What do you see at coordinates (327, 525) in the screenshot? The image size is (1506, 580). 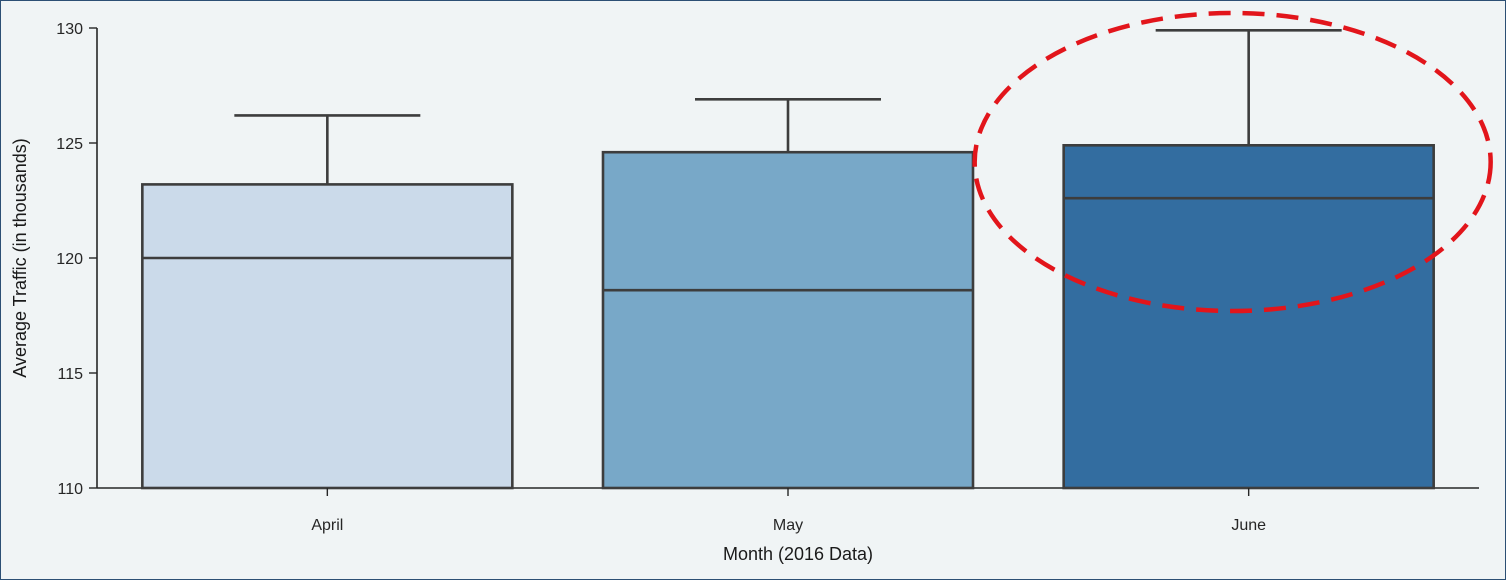 I see `x-tick-label: April` at bounding box center [327, 525].